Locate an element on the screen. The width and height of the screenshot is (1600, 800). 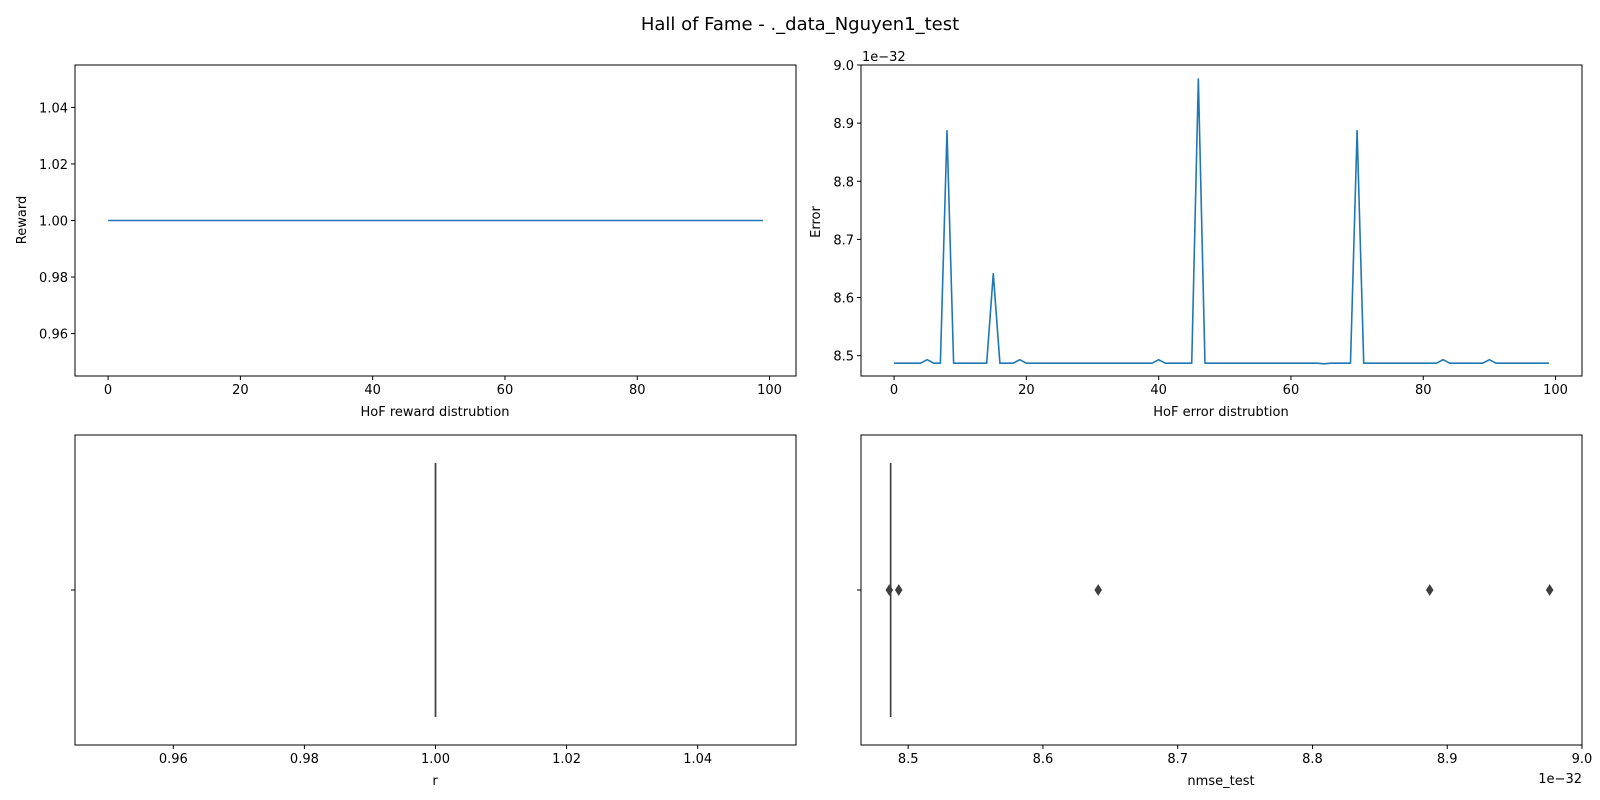
nmse-x-axis: 8.5 8.6 8.7 8.8 8.9 9.0 is located at coordinates (1245, 756).